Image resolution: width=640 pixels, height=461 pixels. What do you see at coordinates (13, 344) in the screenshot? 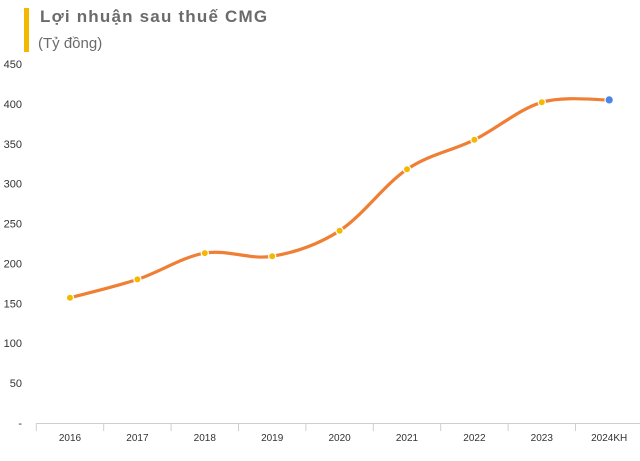
I see `y-tick-label: 100` at bounding box center [13, 344].